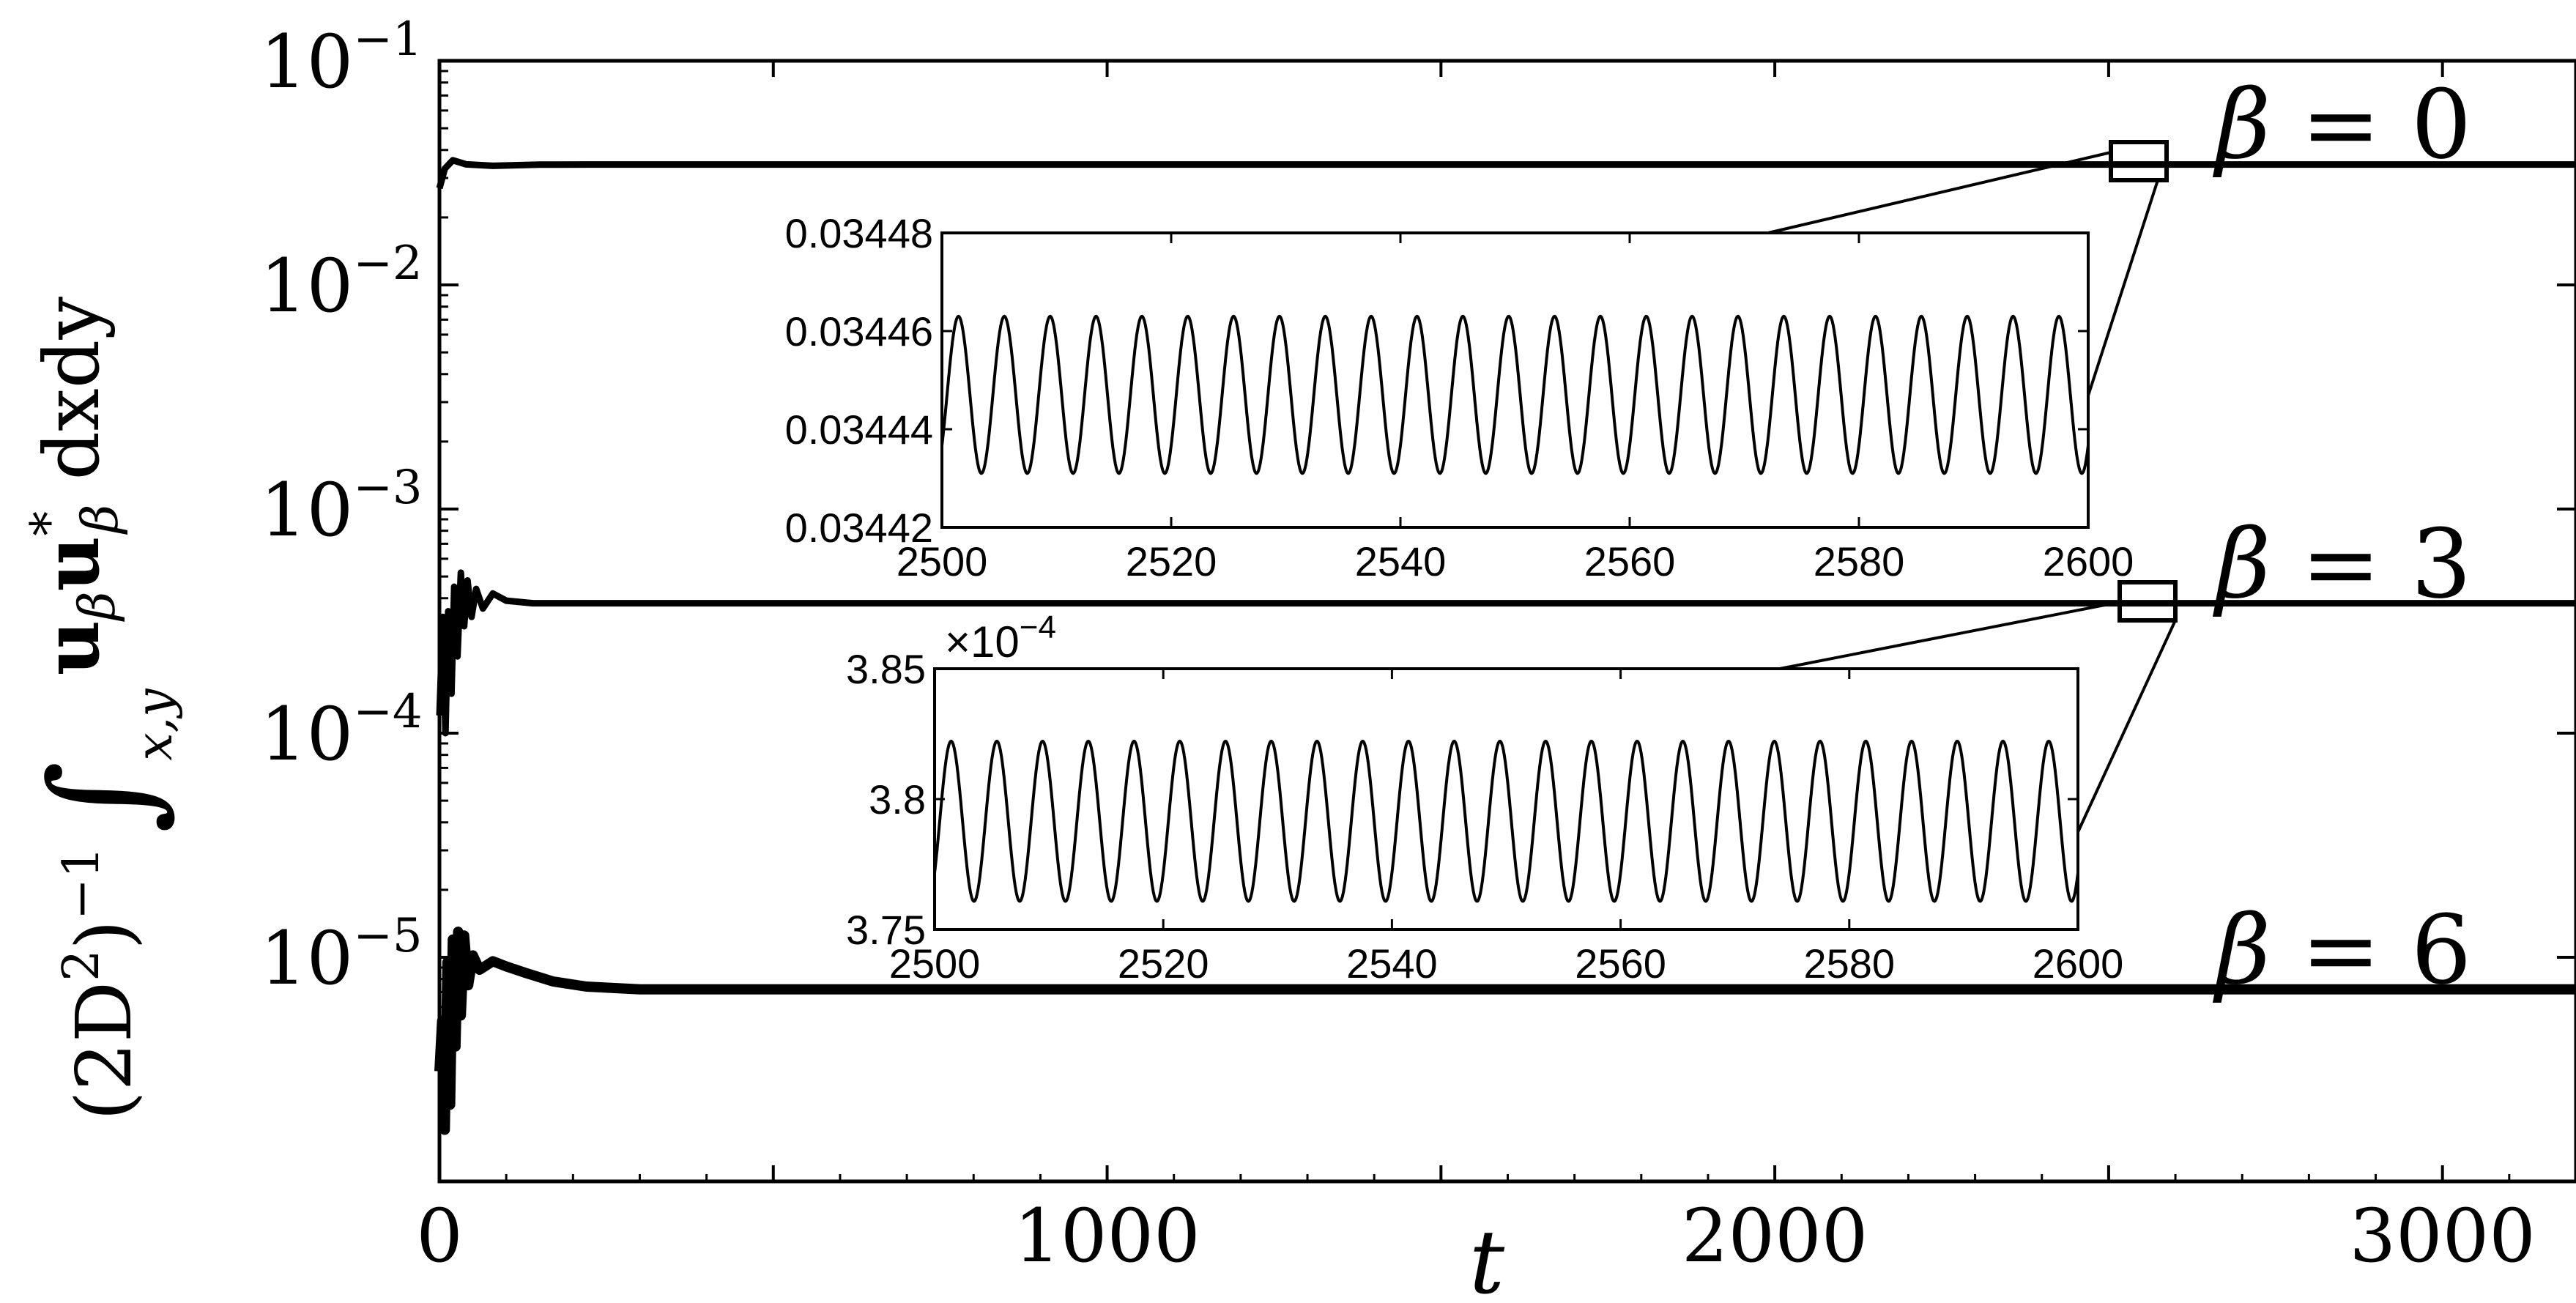 This screenshot has height=1303, width=2576. What do you see at coordinates (897, 799) in the screenshot?
I see `inset-y-tick-label: 3.8` at bounding box center [897, 799].